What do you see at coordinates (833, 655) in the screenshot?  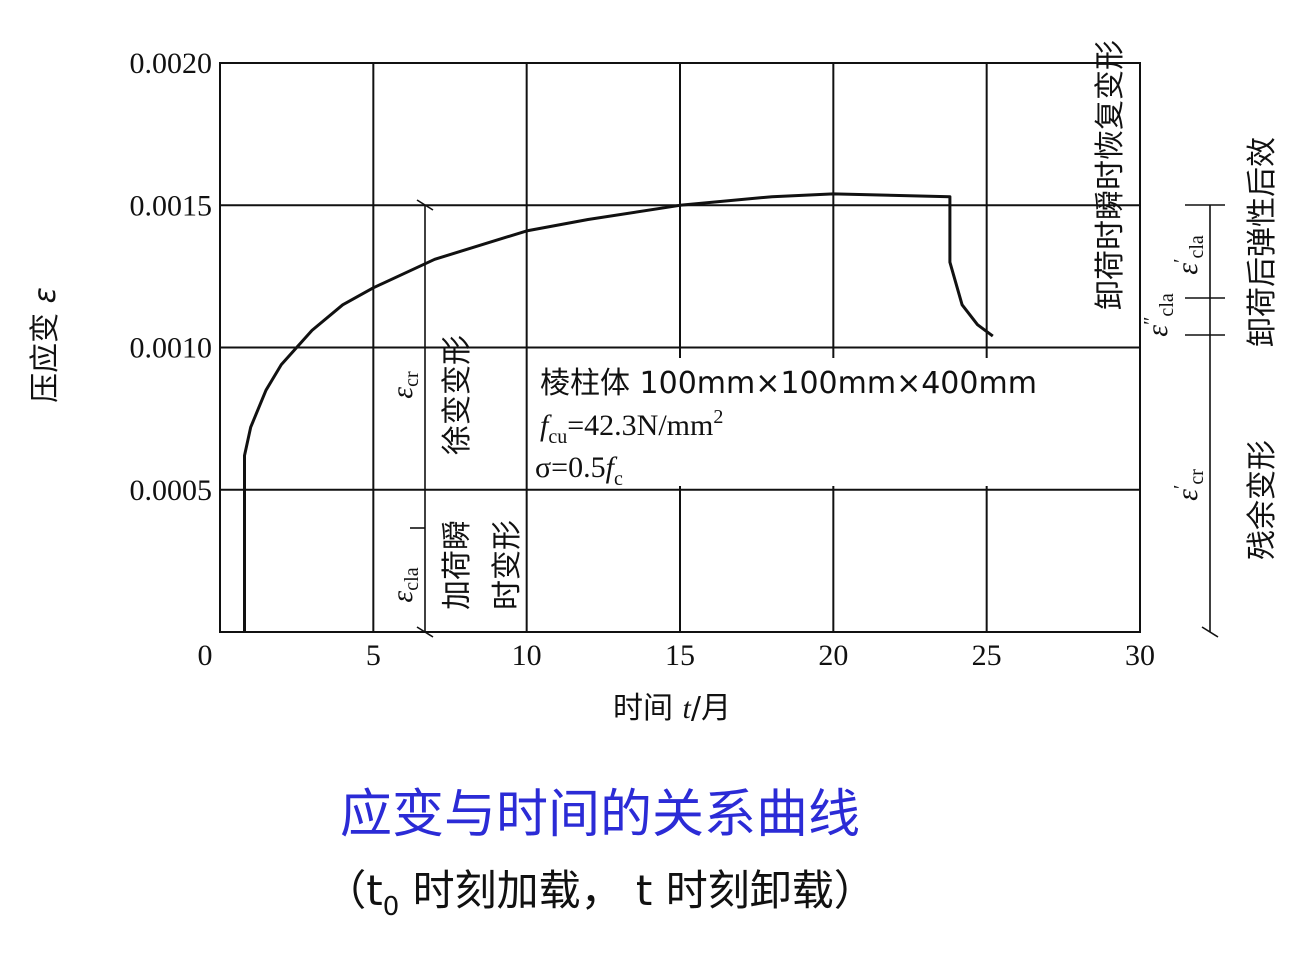 I see `x-tick-label: 20` at bounding box center [833, 655].